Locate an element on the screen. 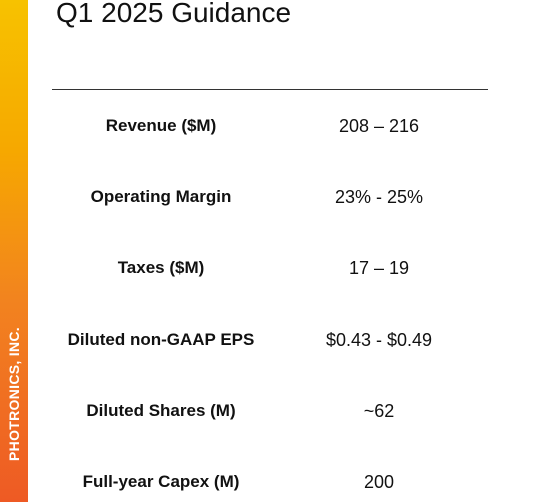 This screenshot has width=536, height=502. row-label: Diluted Shares (M) is located at coordinates (161, 410).